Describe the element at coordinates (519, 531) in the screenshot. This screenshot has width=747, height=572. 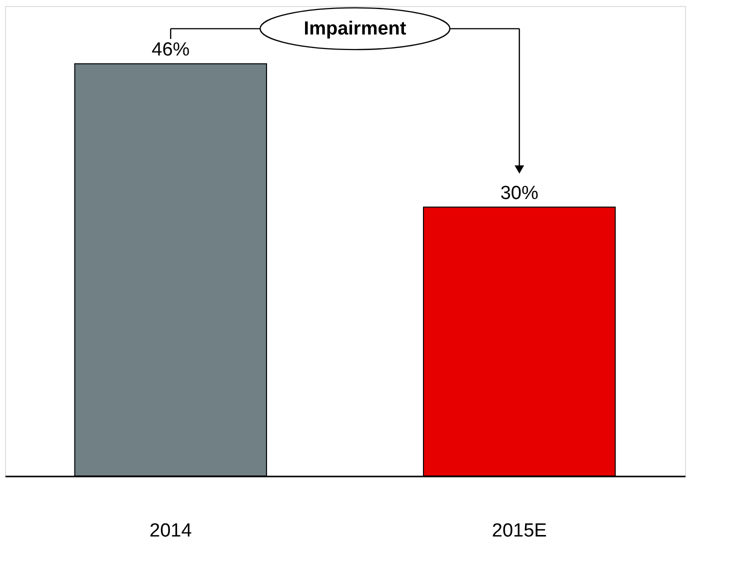
I see `x-tick-label: 2015E` at that location.